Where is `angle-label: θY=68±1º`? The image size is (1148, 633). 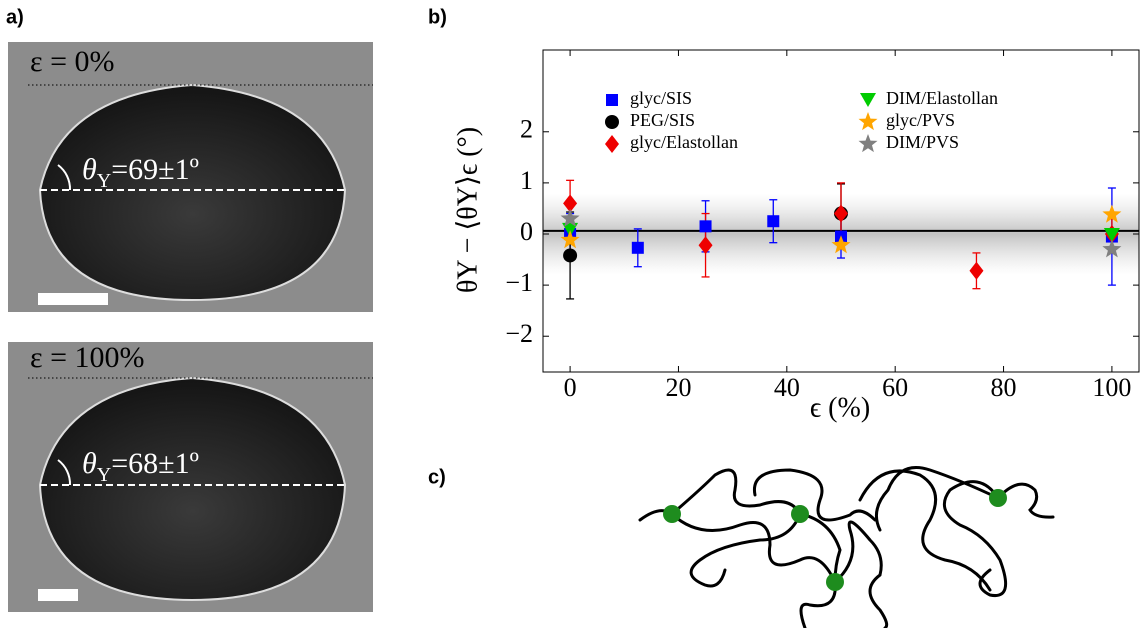 angle-label: θY=68±1º is located at coordinates (140, 466).